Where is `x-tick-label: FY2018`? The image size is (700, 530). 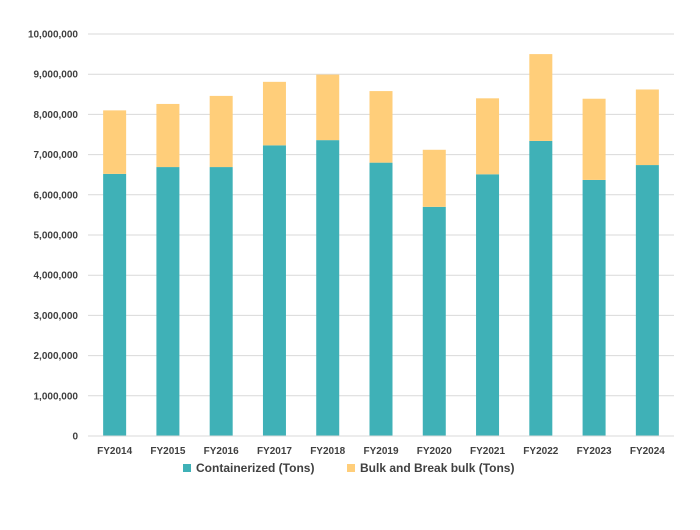
x-tick-label: FY2018 is located at coordinates (327, 451).